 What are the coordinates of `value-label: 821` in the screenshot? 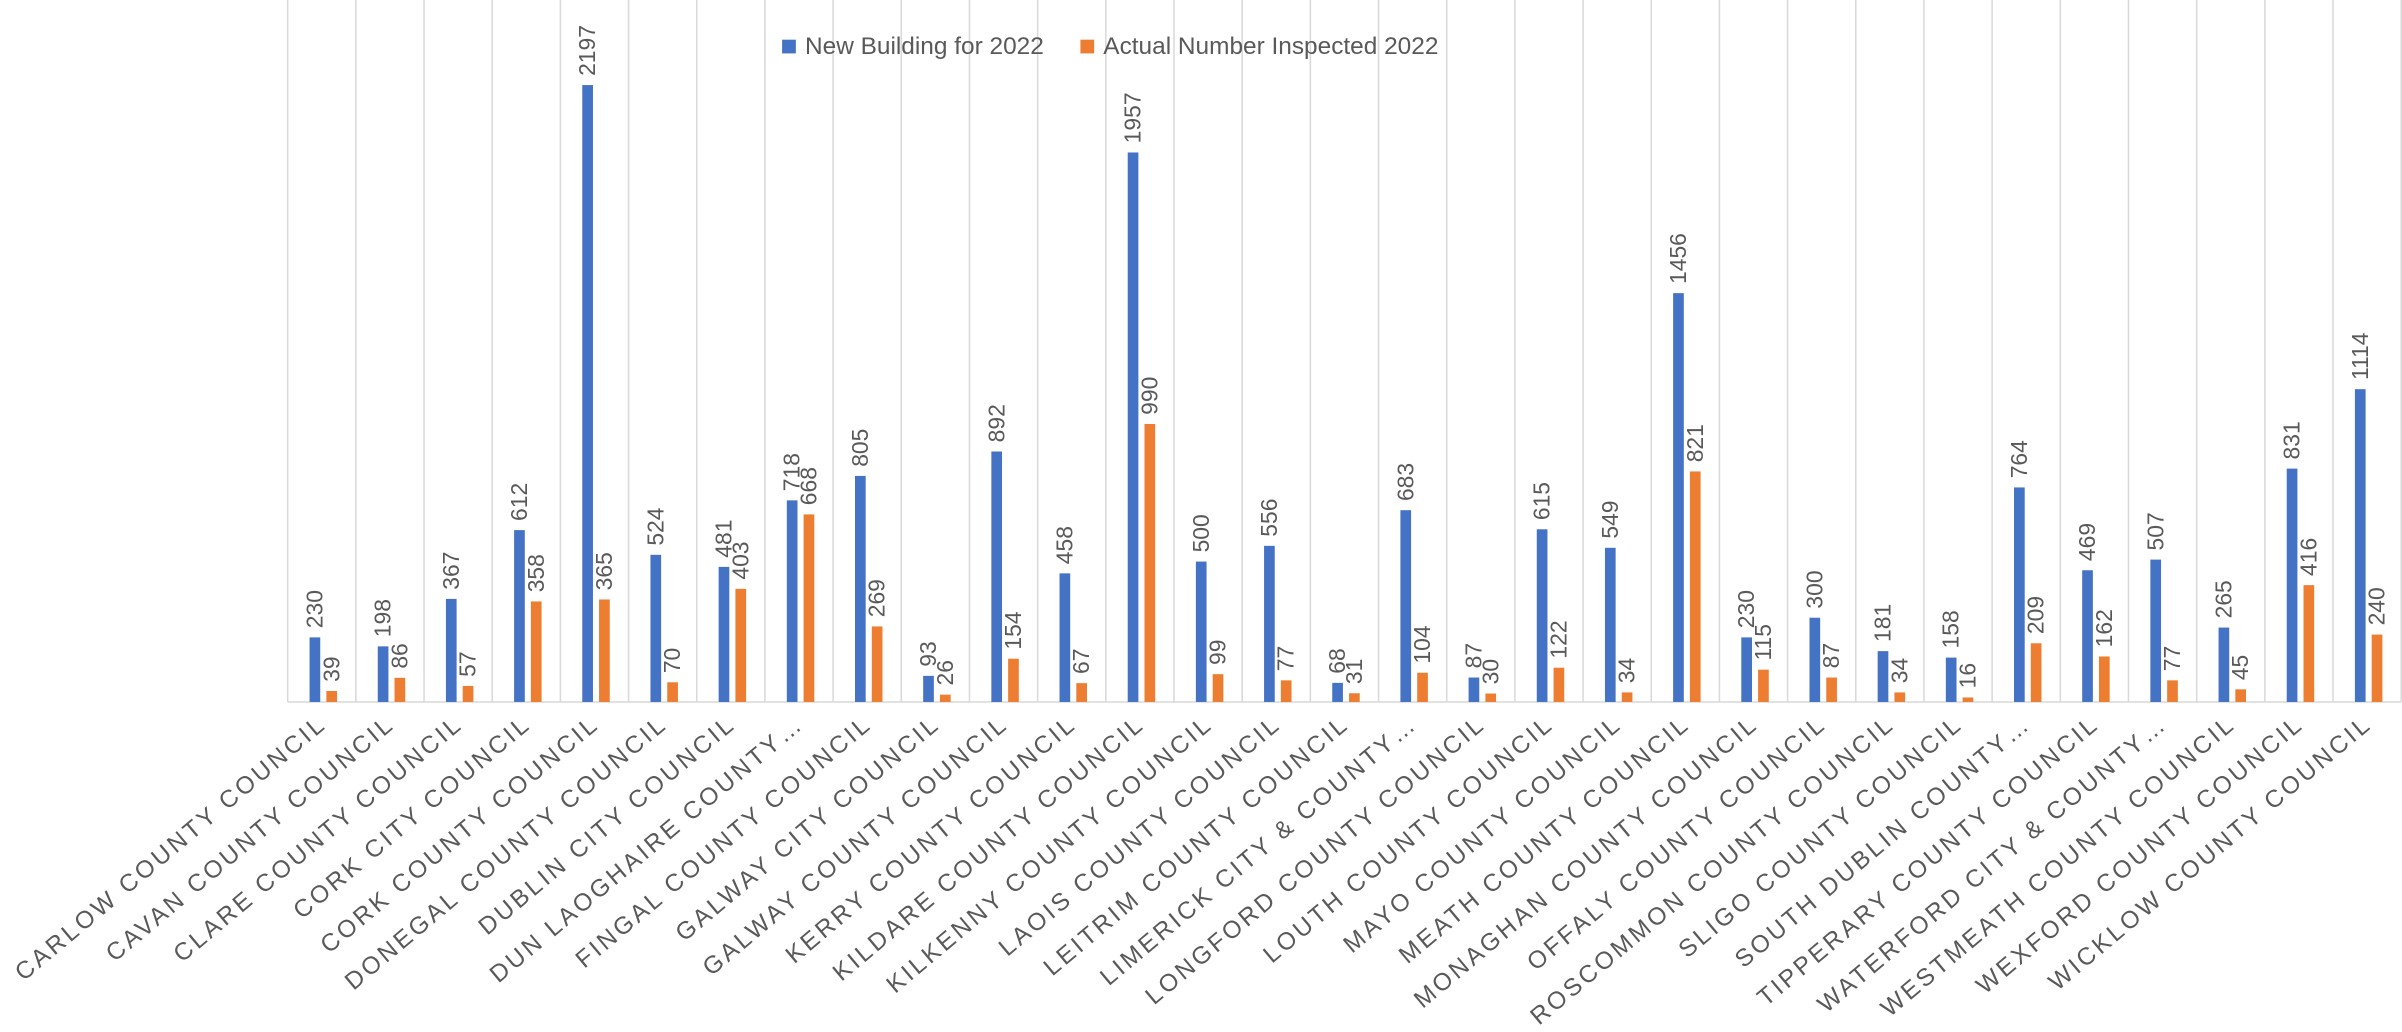 It's located at (1695, 443).